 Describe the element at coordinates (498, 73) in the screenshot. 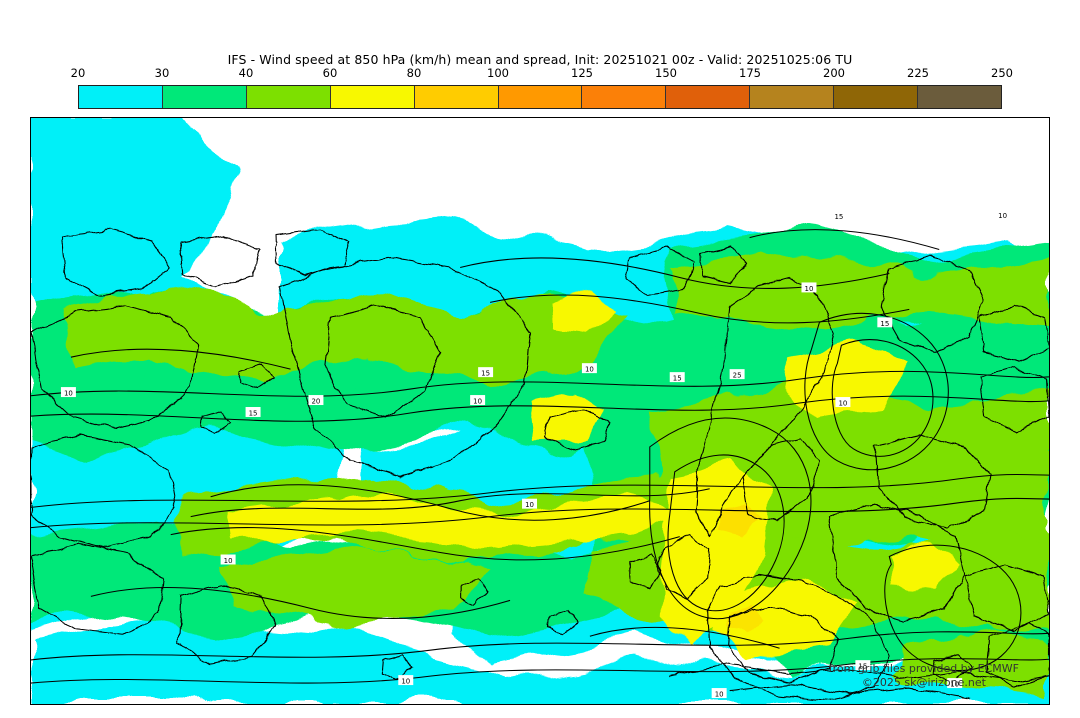

I see `colorbar-tick-100: 100` at that location.